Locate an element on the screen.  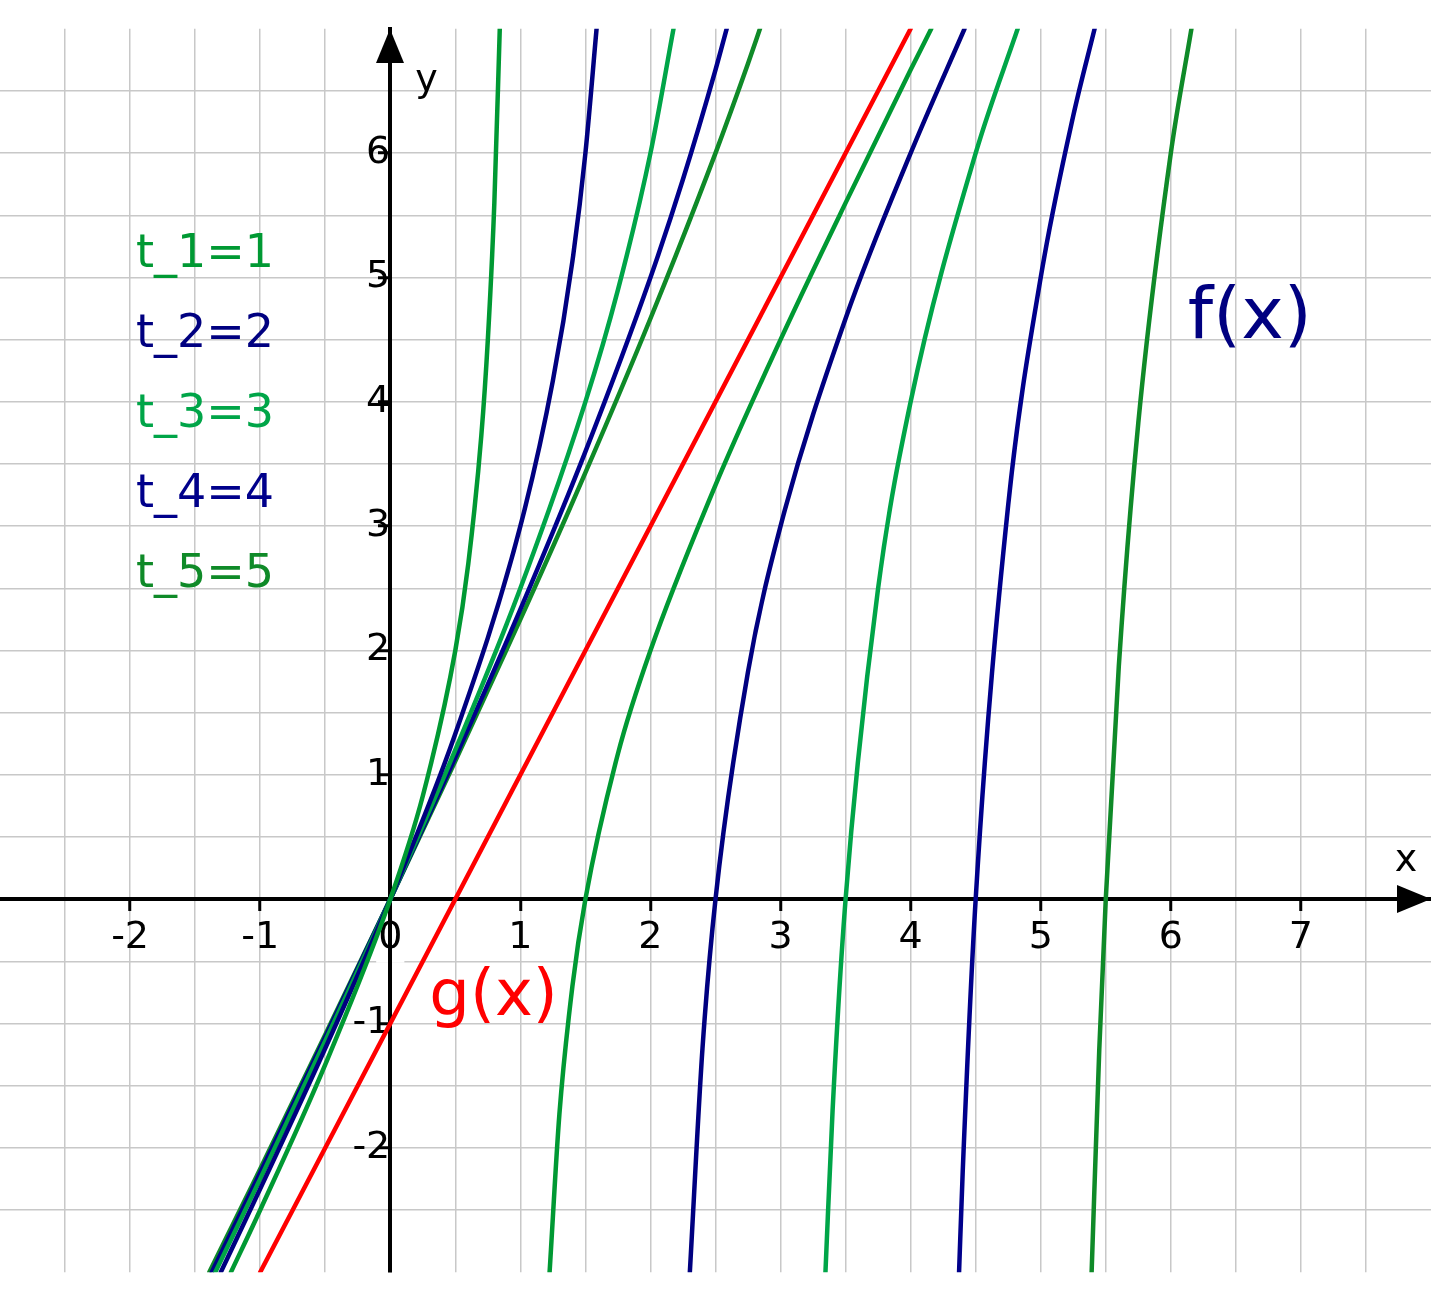
y-axis-title: y is located at coordinates (426, 77).